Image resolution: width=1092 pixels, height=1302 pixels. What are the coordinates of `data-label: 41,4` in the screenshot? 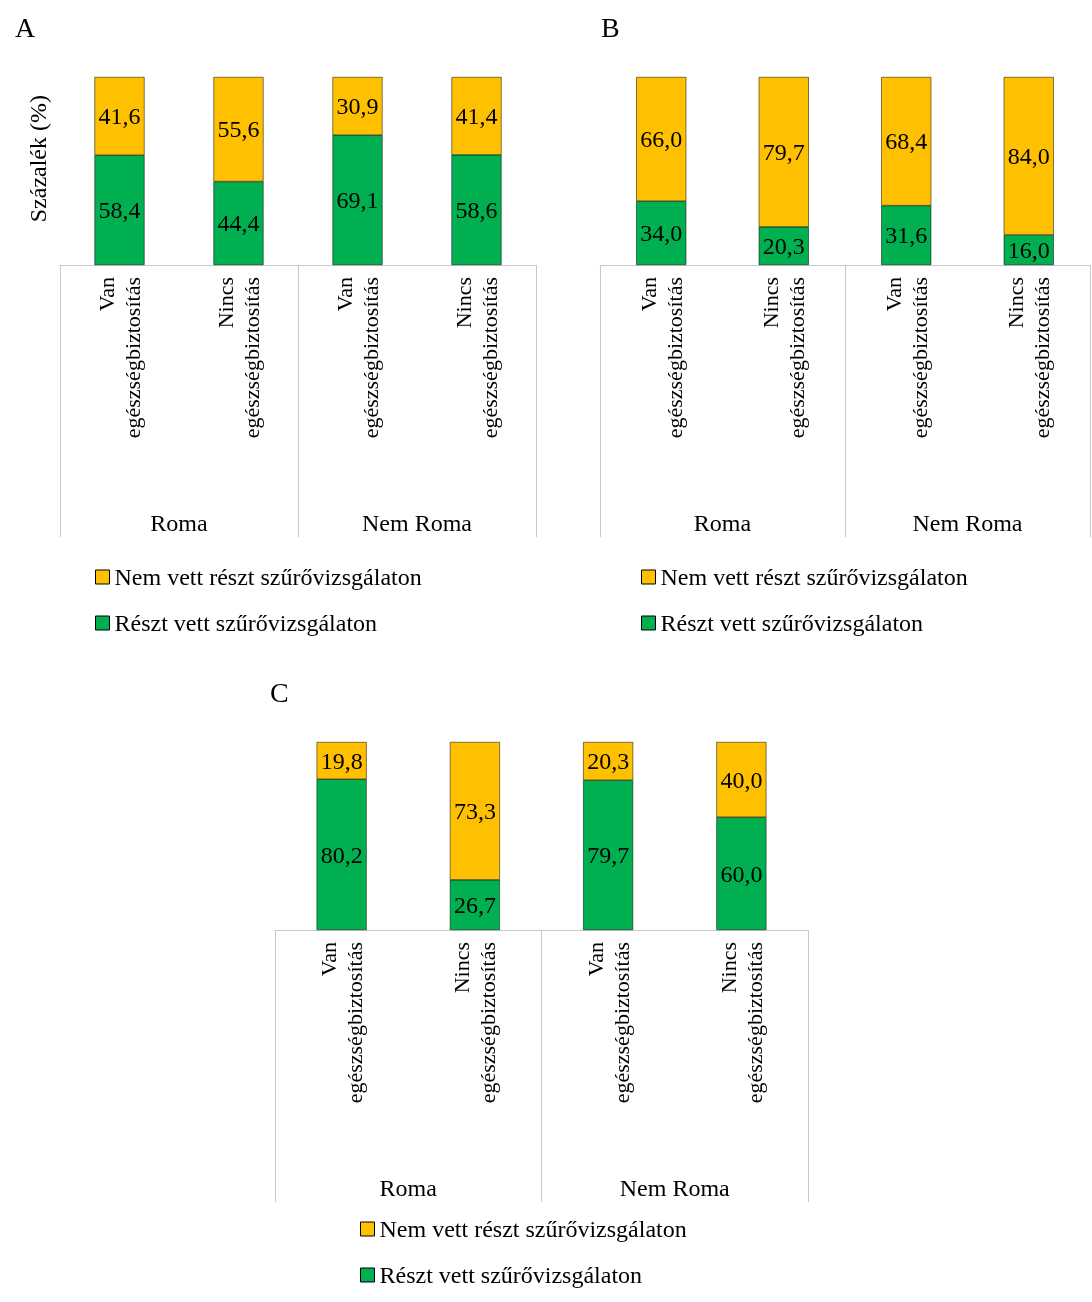 It's located at (476, 115).